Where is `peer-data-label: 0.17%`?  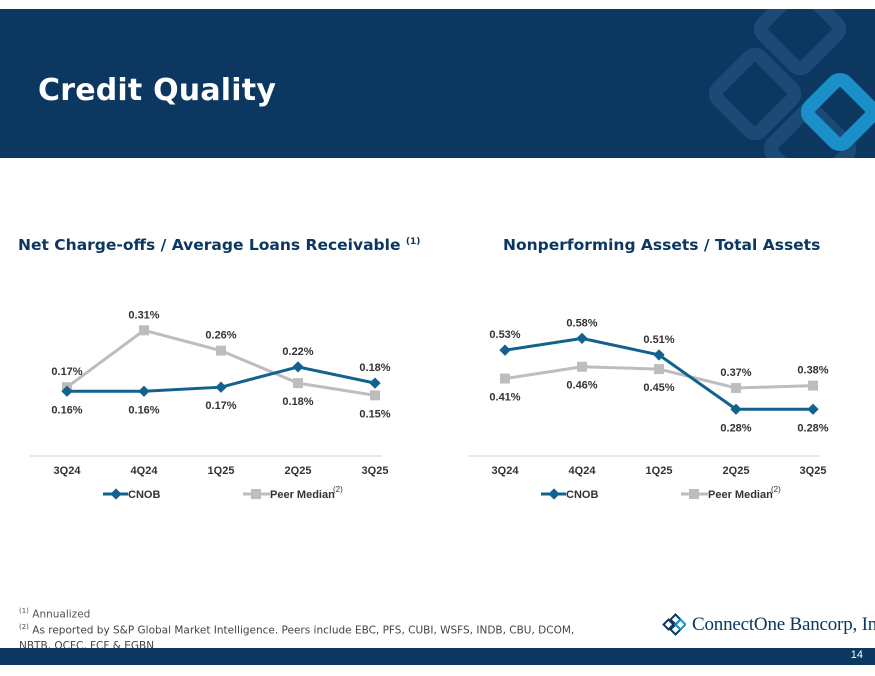 peer-data-label: 0.17% is located at coordinates (66, 372).